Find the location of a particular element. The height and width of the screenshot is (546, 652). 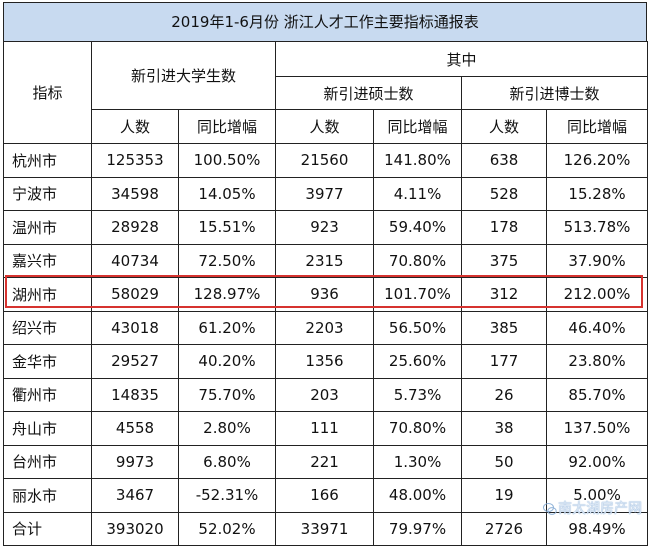

value-cell: 923 is located at coordinates (325, 227).